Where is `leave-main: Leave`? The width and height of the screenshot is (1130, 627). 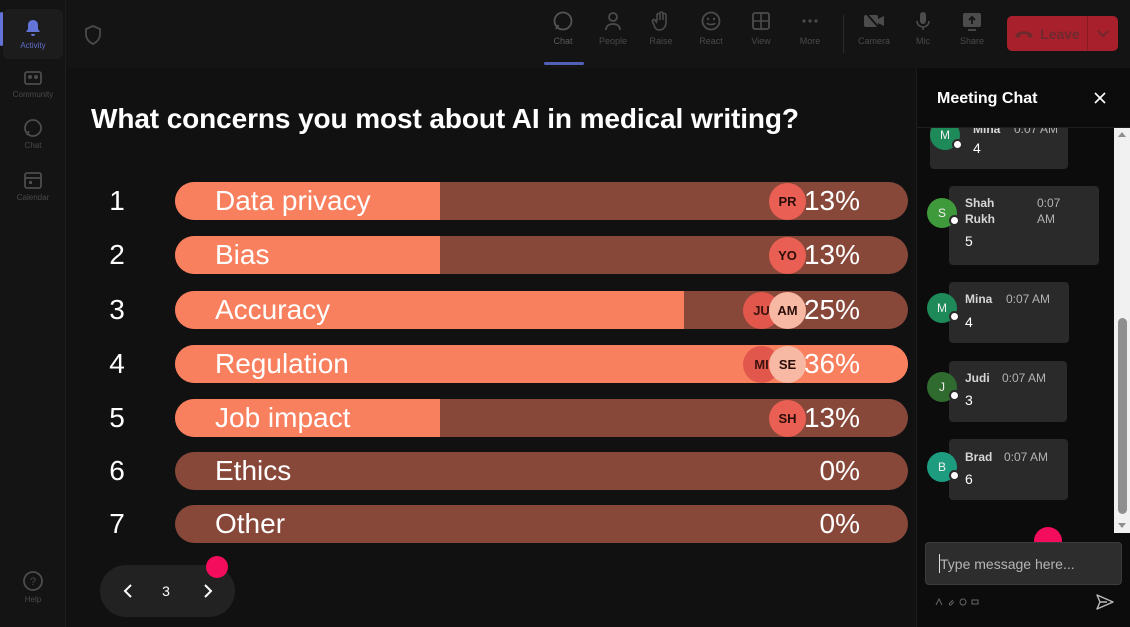 leave-main: Leave is located at coordinates (1047, 33).